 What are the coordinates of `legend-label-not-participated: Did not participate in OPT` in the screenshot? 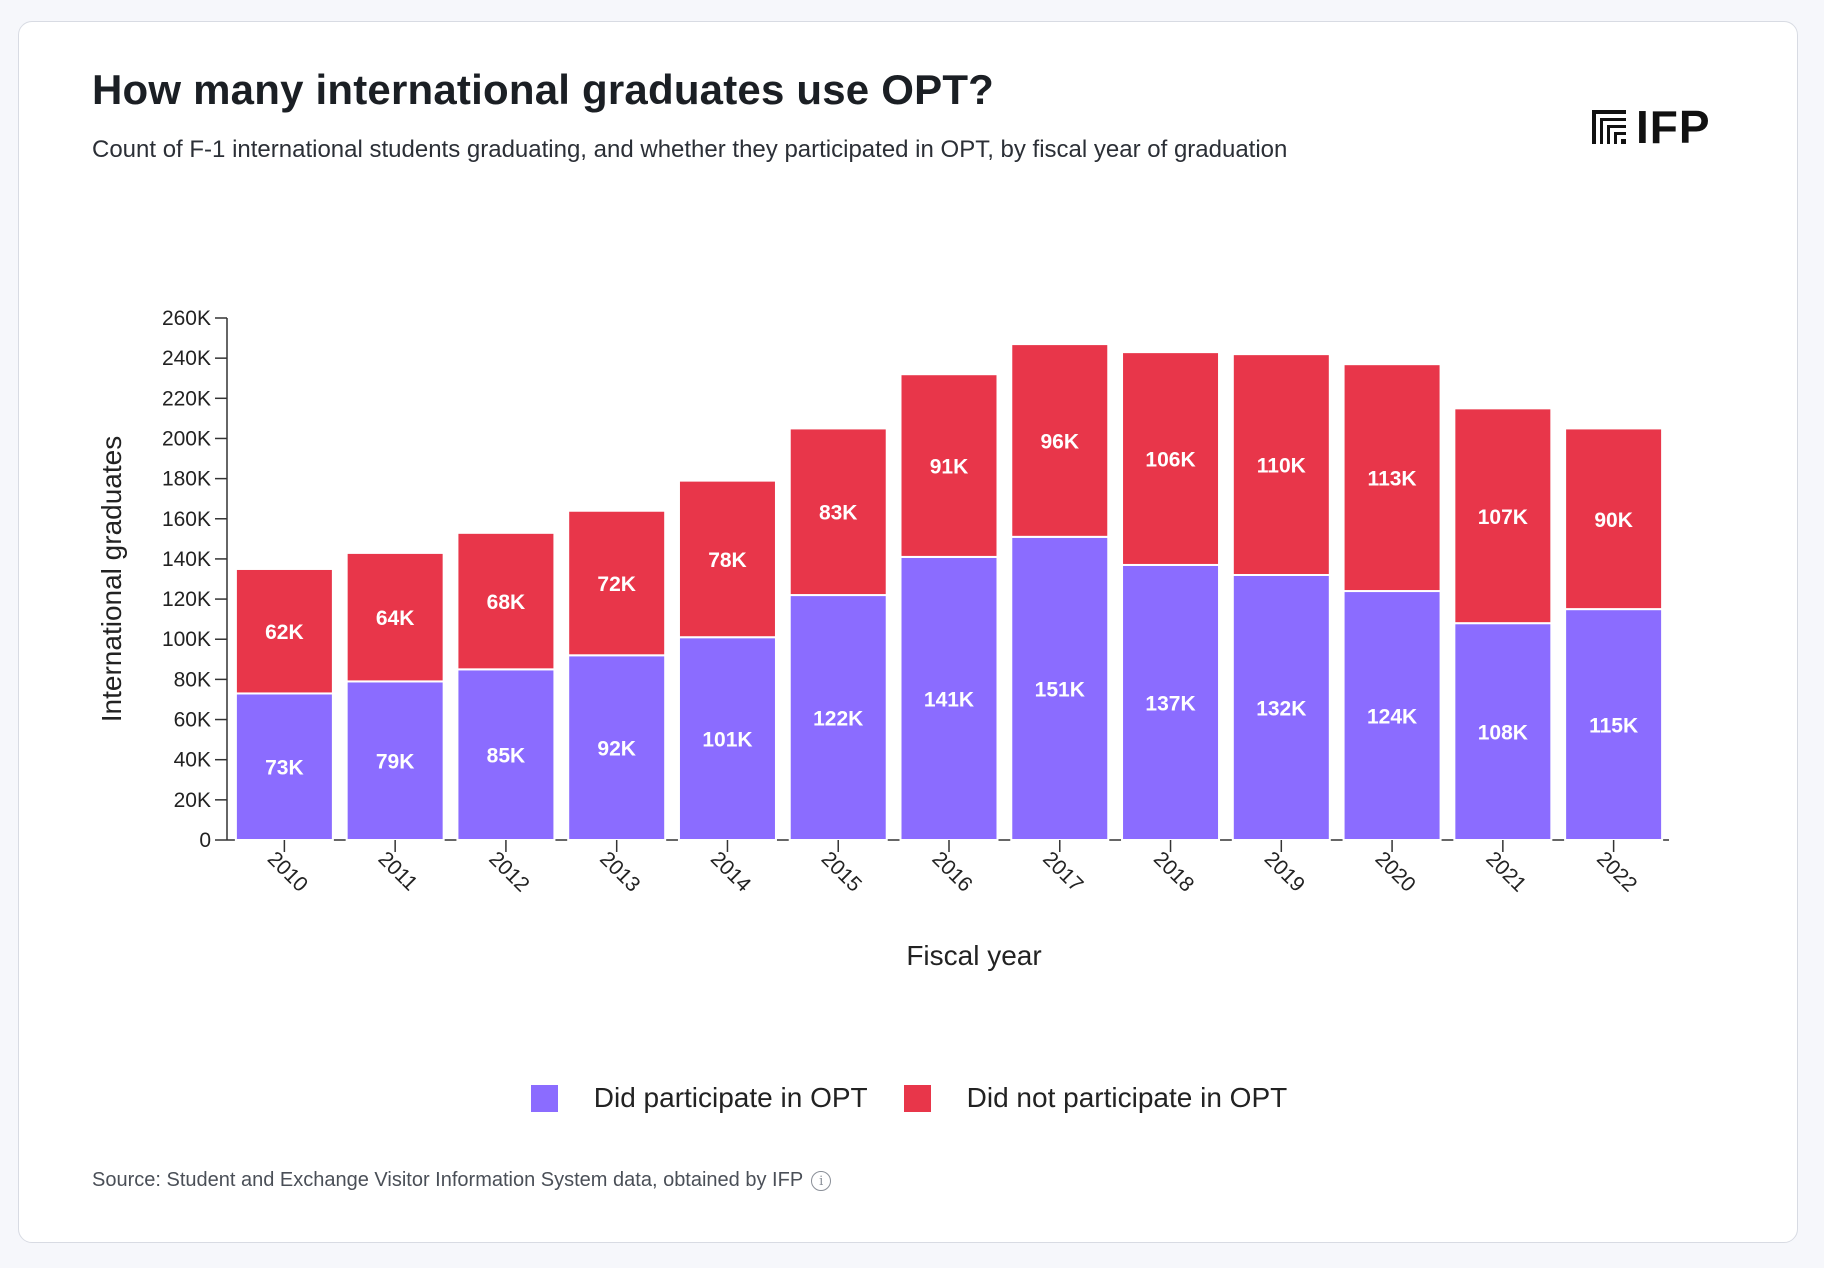 It's located at (1127, 1097).